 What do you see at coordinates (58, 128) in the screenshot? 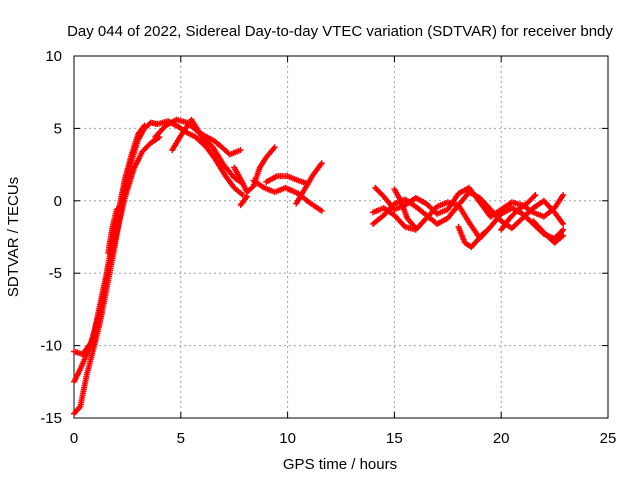
I see `y-tick-label: 5` at bounding box center [58, 128].